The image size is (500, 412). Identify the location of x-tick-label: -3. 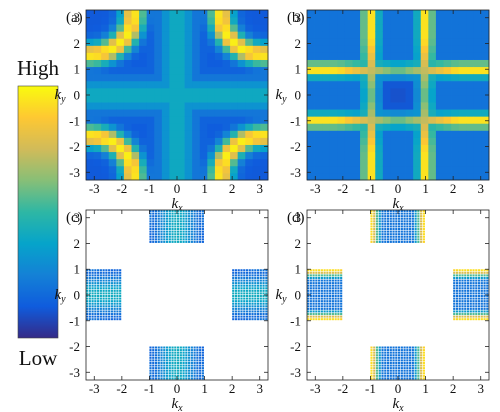
(315, 188).